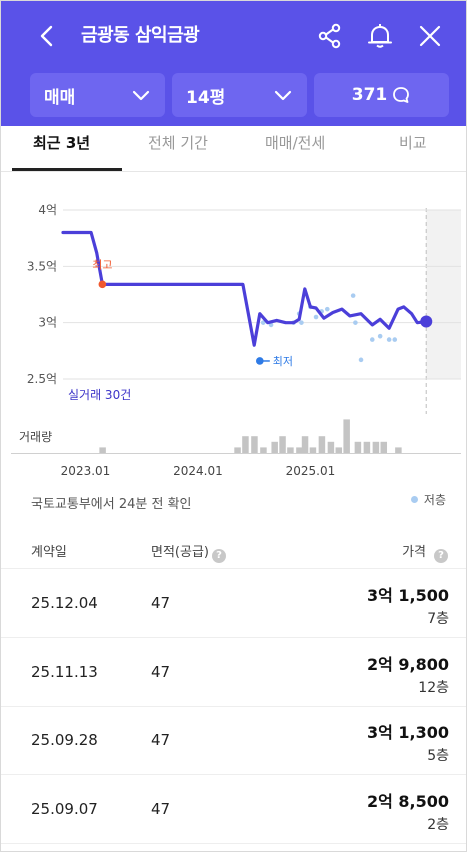 The width and height of the screenshot is (467, 852). Describe the element at coordinates (64, 808) in the screenshot. I see `contract-date: 25.09.07` at that location.